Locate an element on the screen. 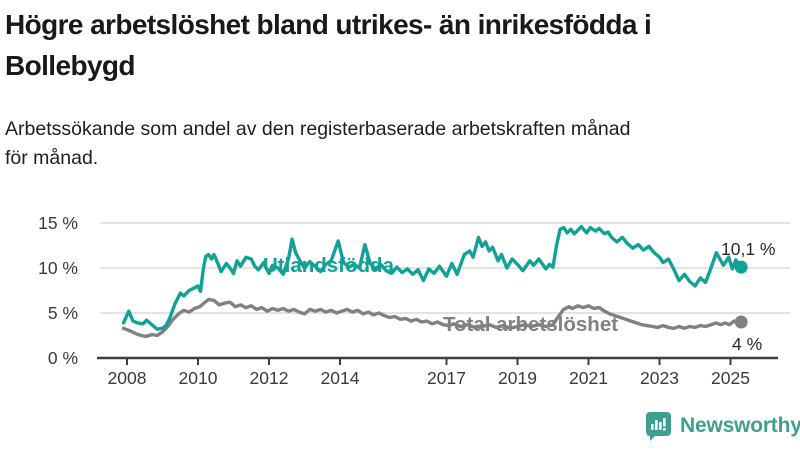  subtitle-line-2: för månad. is located at coordinates (52, 158).